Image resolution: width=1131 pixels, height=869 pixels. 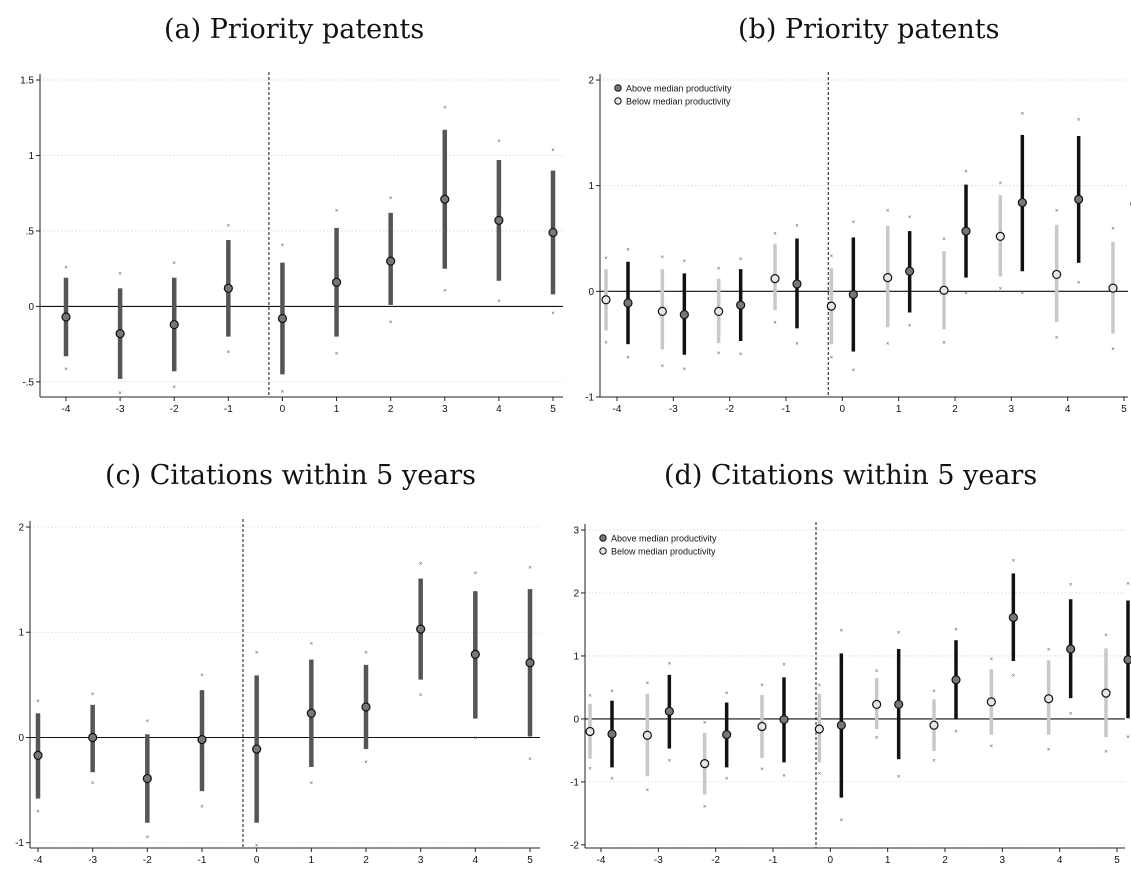 What do you see at coordinates (66, 409) in the screenshot?
I see `x-tick-label: -4` at bounding box center [66, 409].